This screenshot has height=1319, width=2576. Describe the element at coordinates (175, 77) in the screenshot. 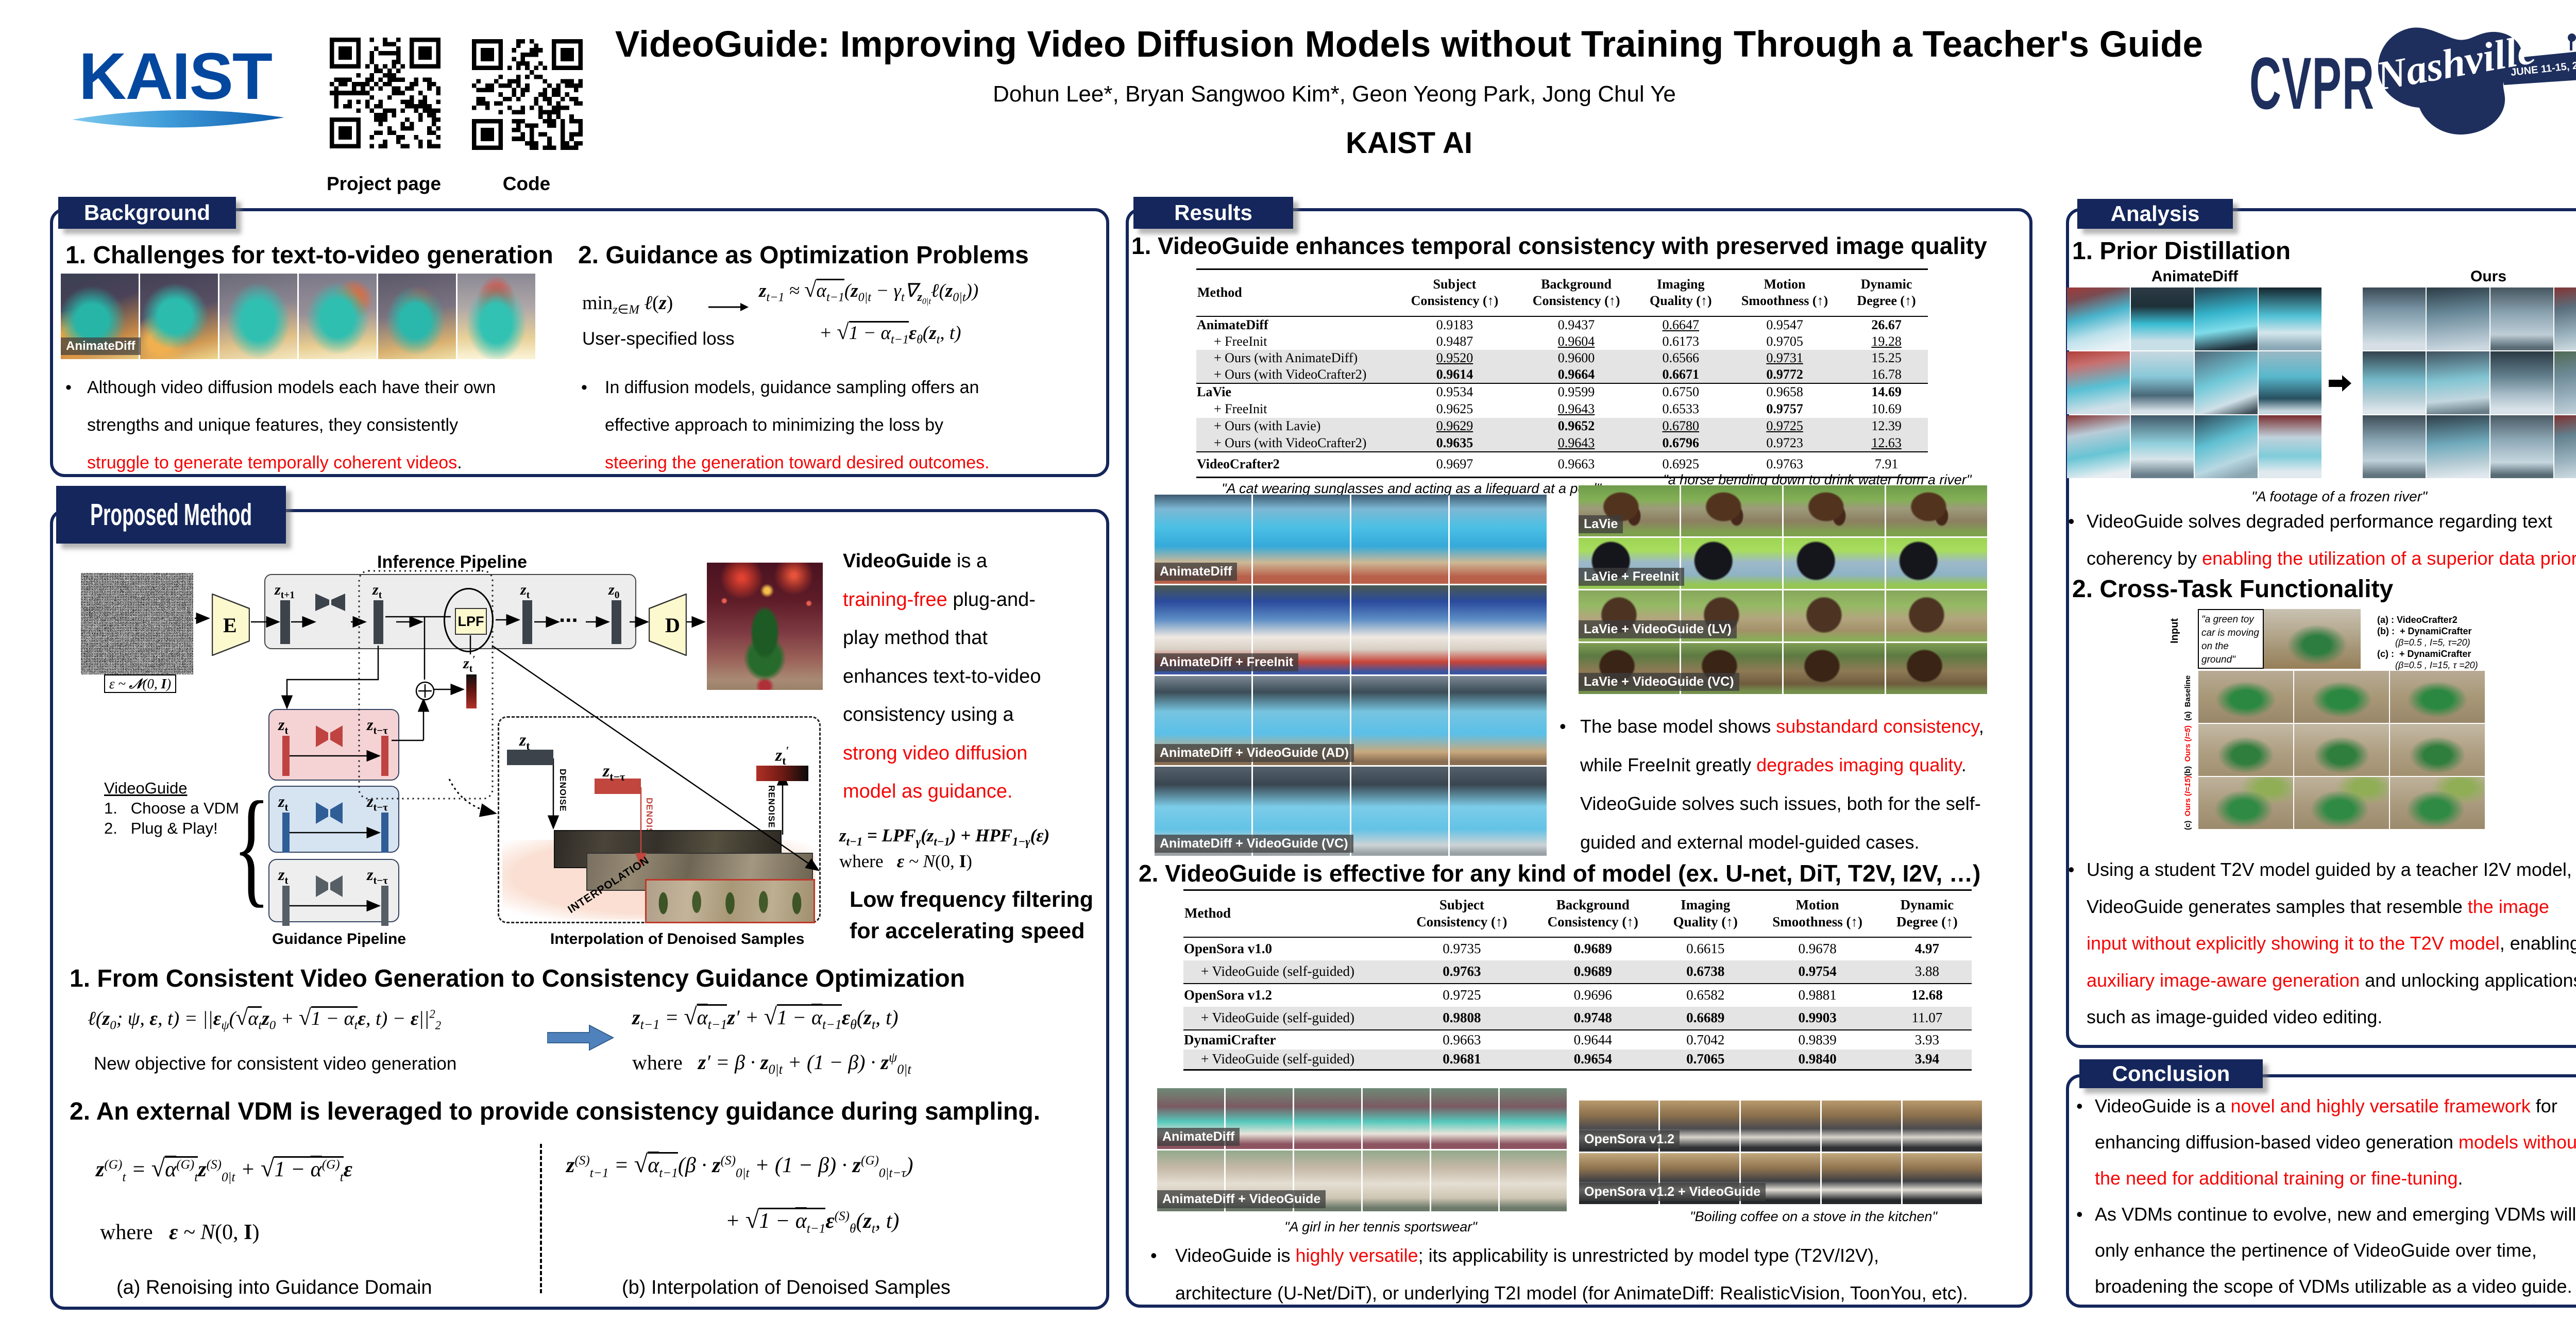

I see `svg-text: KAIST` at that location.